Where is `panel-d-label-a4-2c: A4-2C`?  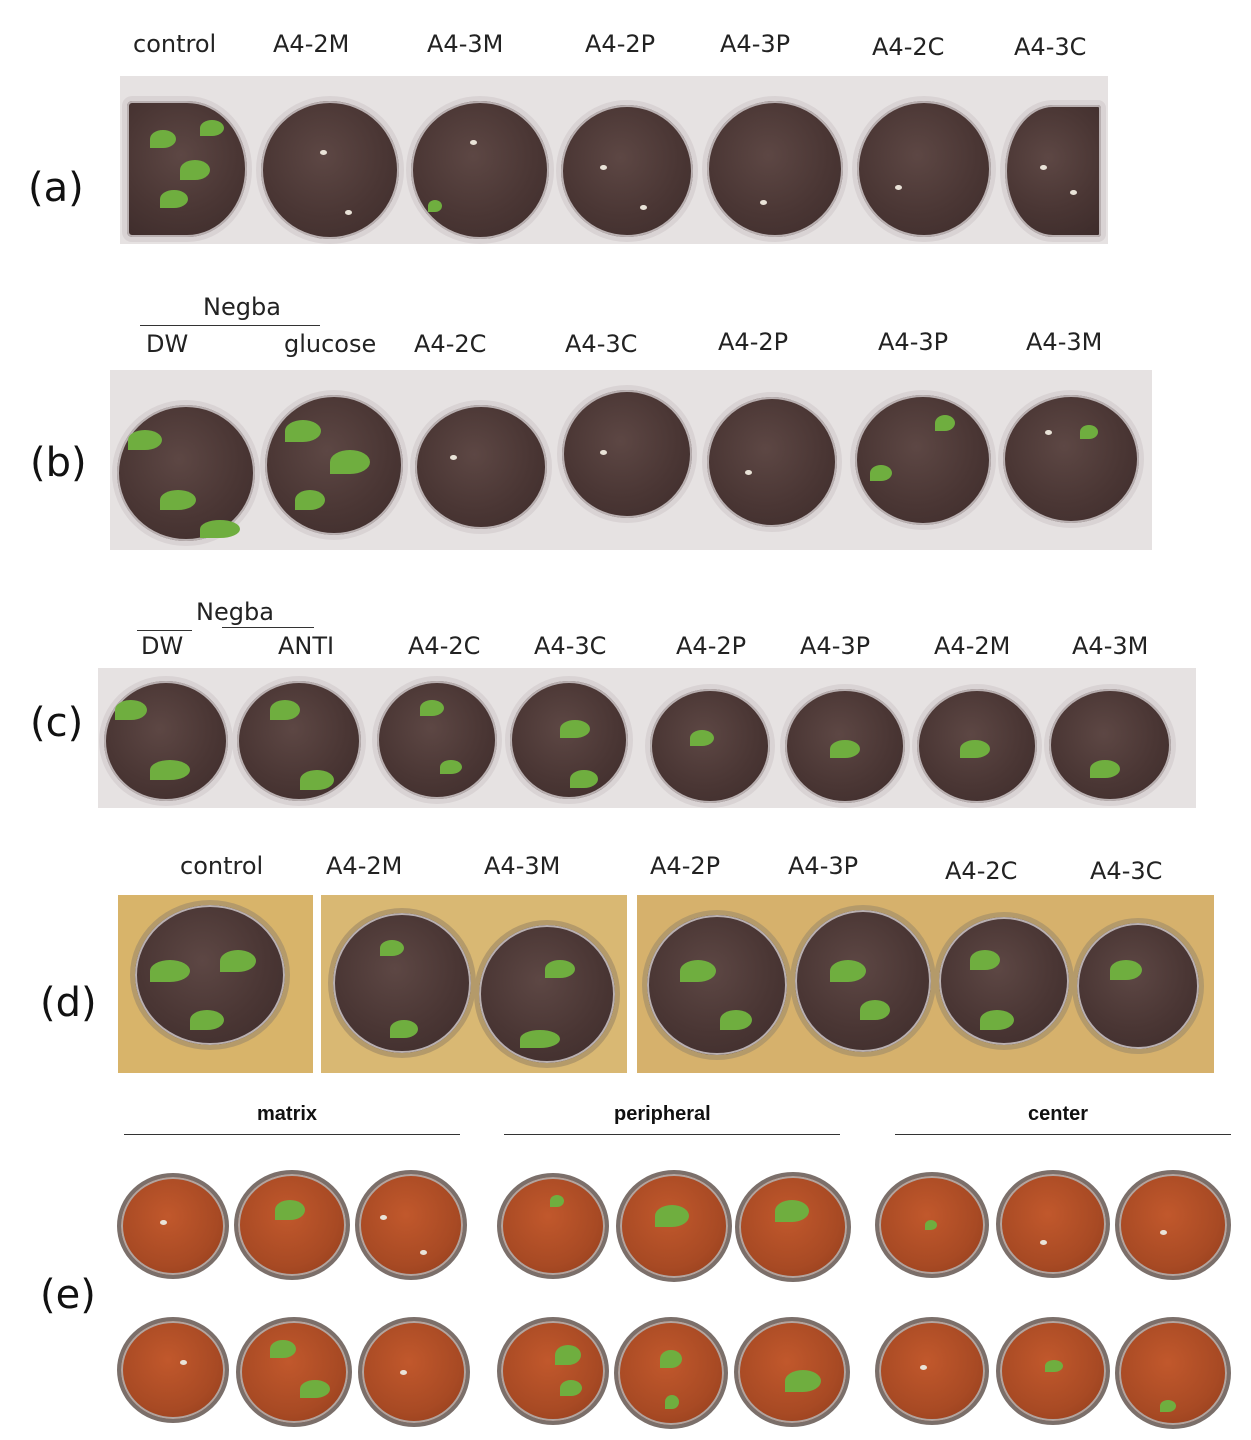
panel-d-label-a4-2c: A4-2C is located at coordinates (981, 871).